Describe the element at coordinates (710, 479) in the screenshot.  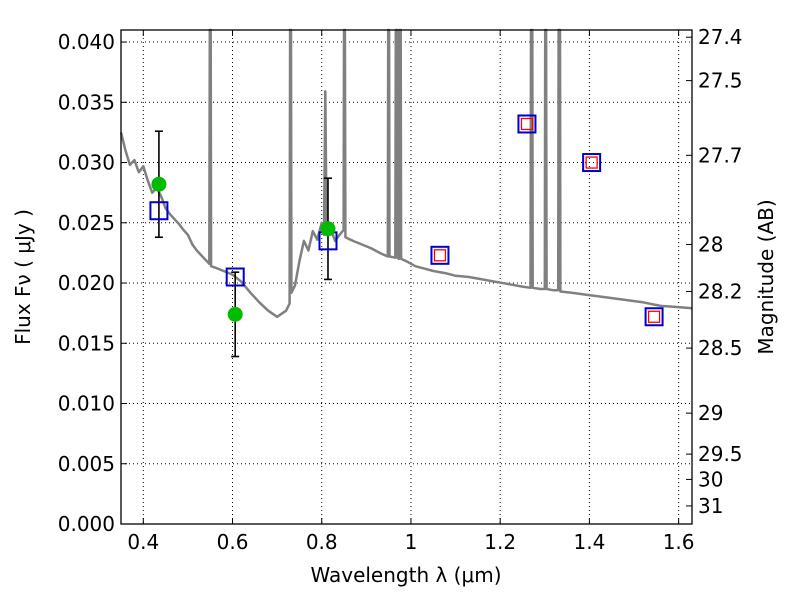
I see `magnitude-tick-label: 30` at that location.